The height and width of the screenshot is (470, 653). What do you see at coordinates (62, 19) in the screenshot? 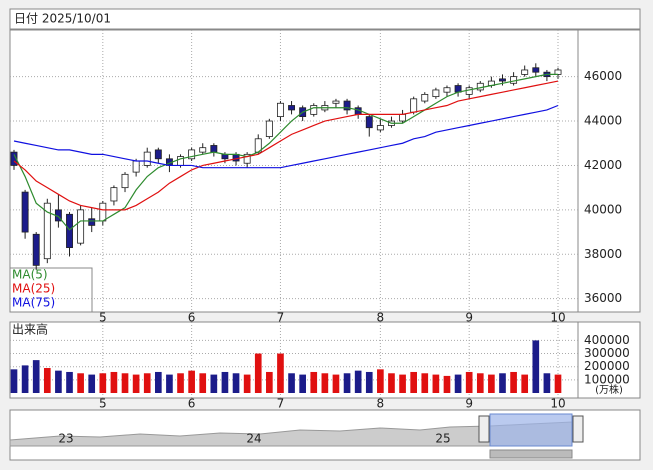
I see `header-date: 日付 2025/10/01` at bounding box center [62, 19].